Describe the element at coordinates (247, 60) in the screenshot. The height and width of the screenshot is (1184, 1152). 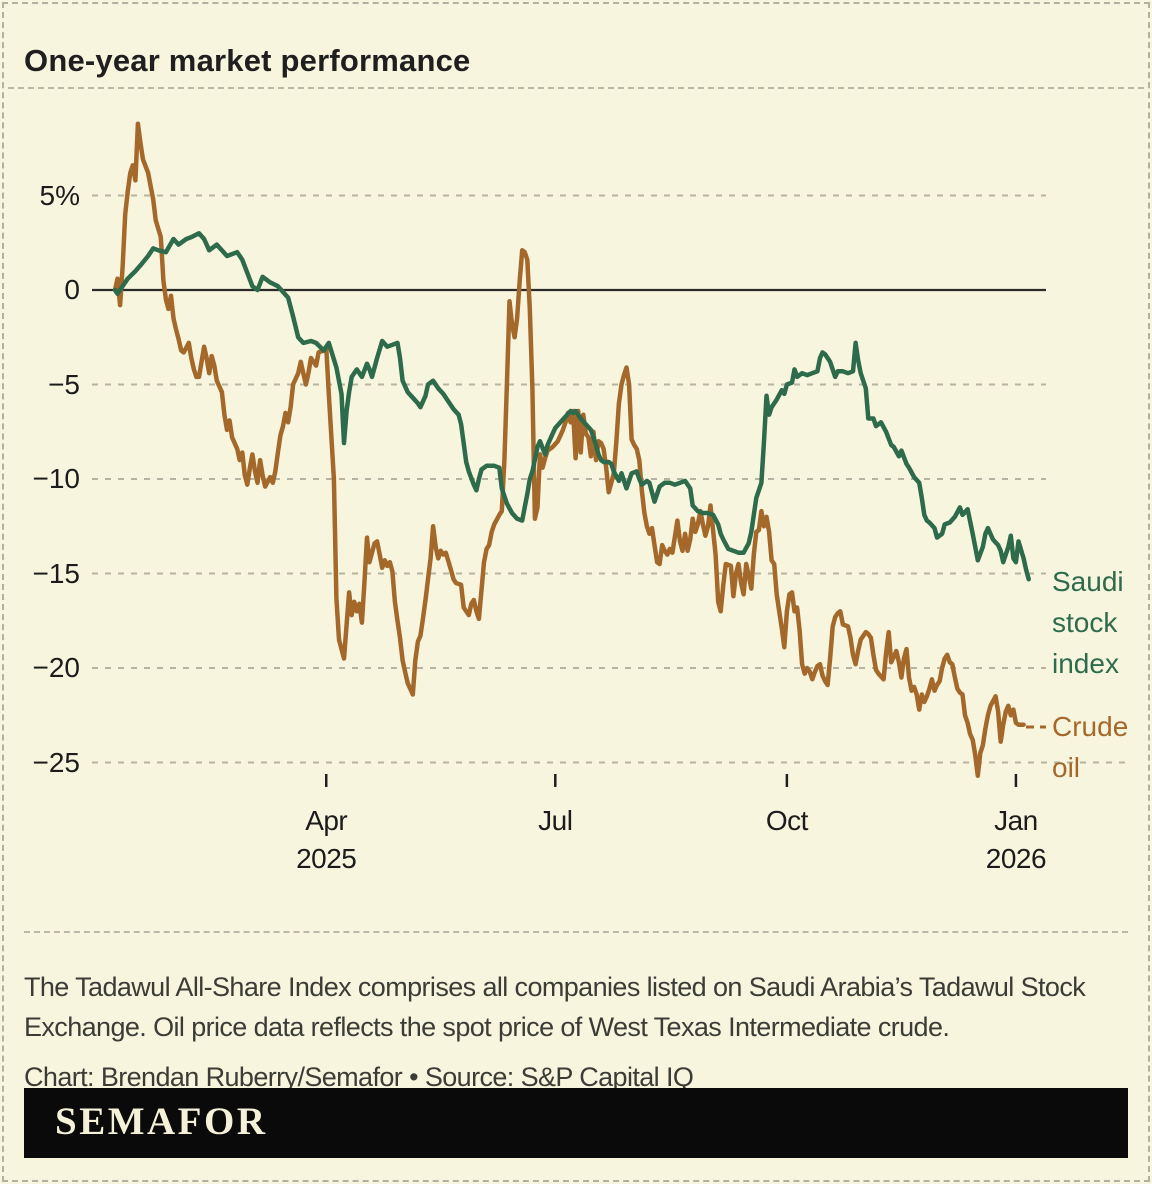
I see `chart-title: One-year market performance` at that location.